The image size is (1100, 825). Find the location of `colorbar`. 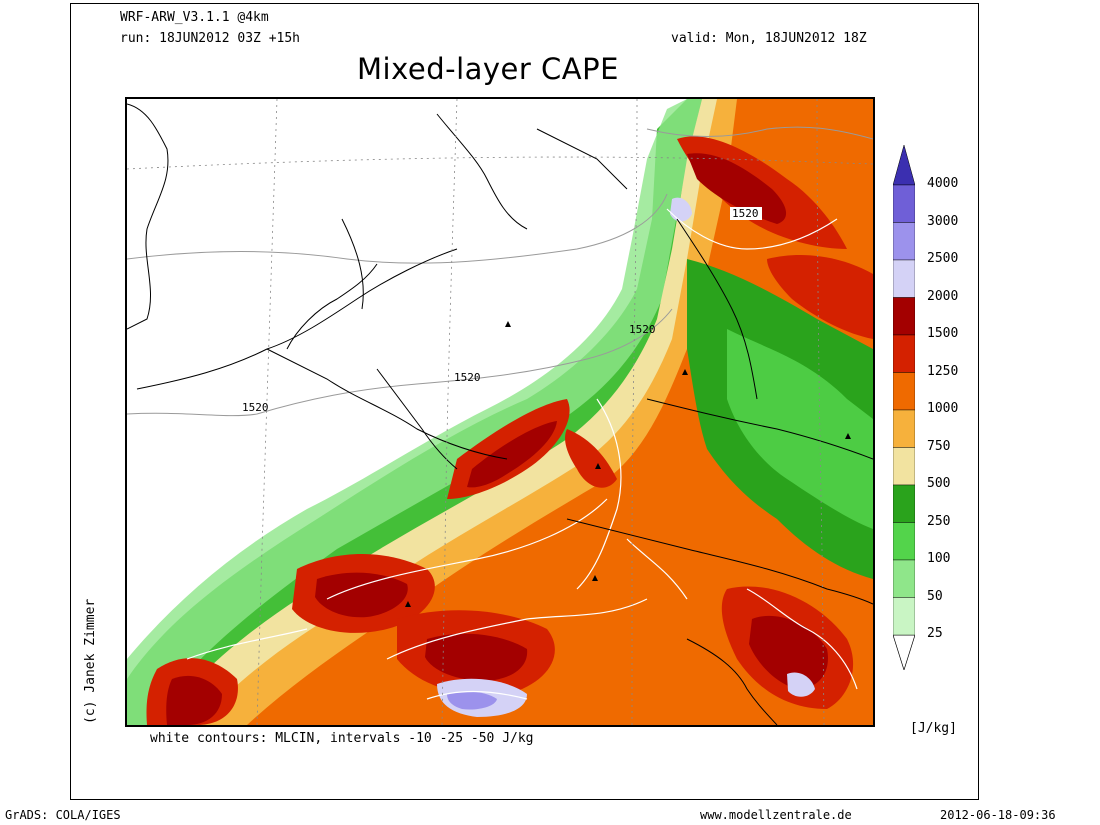

colorbar is located at coordinates (904, 408).